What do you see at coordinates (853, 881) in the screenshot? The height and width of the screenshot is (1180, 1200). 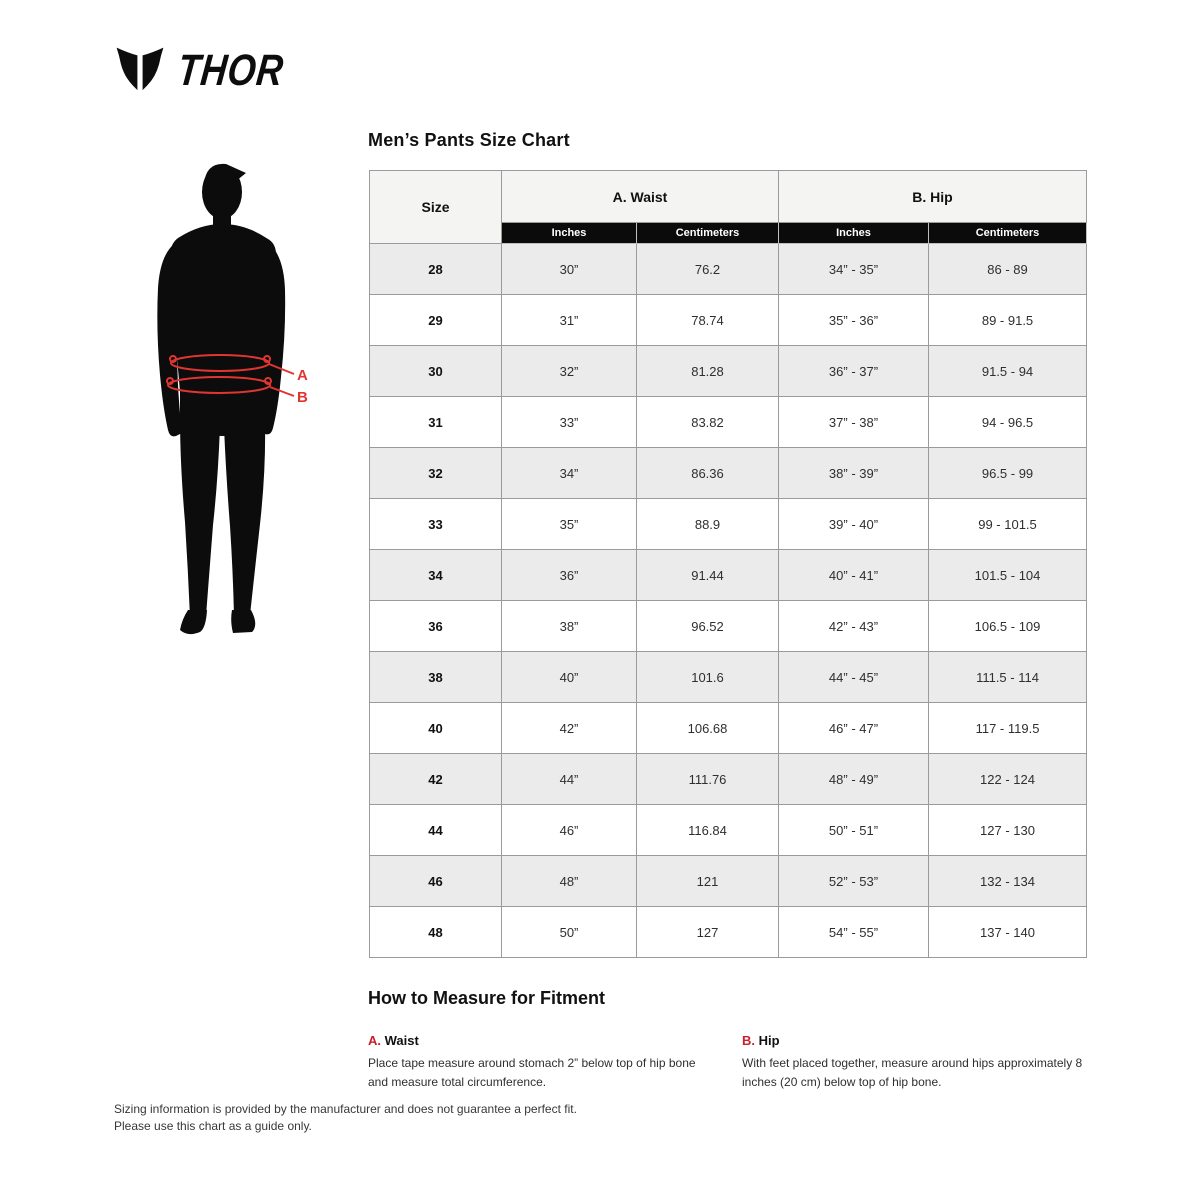 I see `value-cell: 52” - 53”` at bounding box center [853, 881].